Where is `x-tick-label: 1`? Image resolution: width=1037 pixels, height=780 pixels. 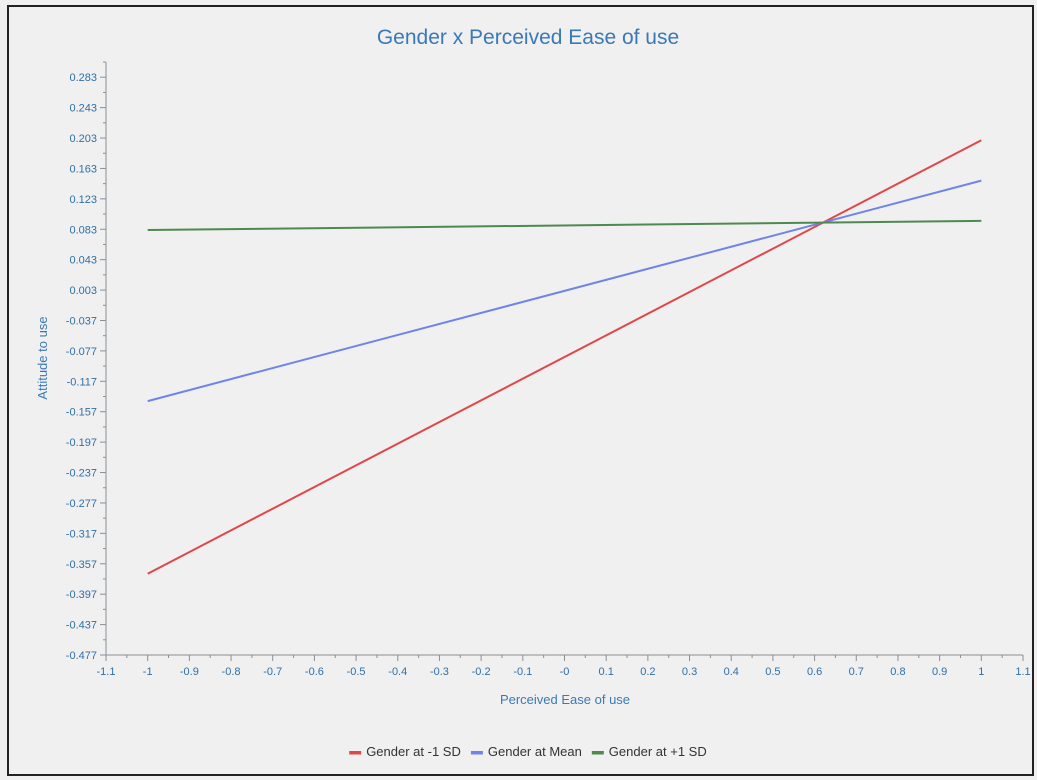
x-tick-label: 1 is located at coordinates (981, 672).